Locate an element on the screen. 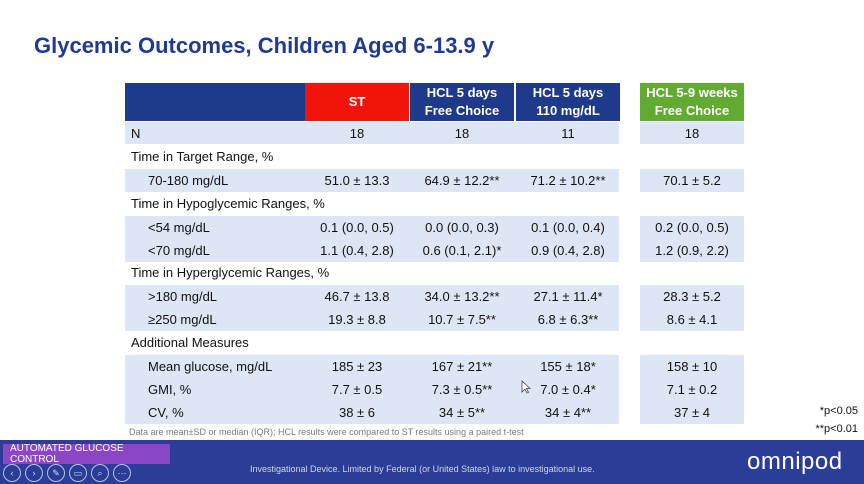 This screenshot has width=864, height=484. next-button: › is located at coordinates (34, 473).